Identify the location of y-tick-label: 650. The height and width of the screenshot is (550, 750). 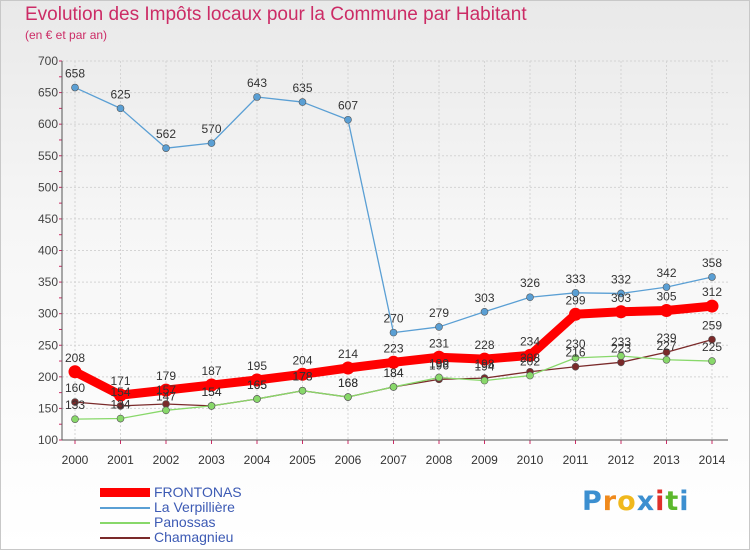
(48, 93).